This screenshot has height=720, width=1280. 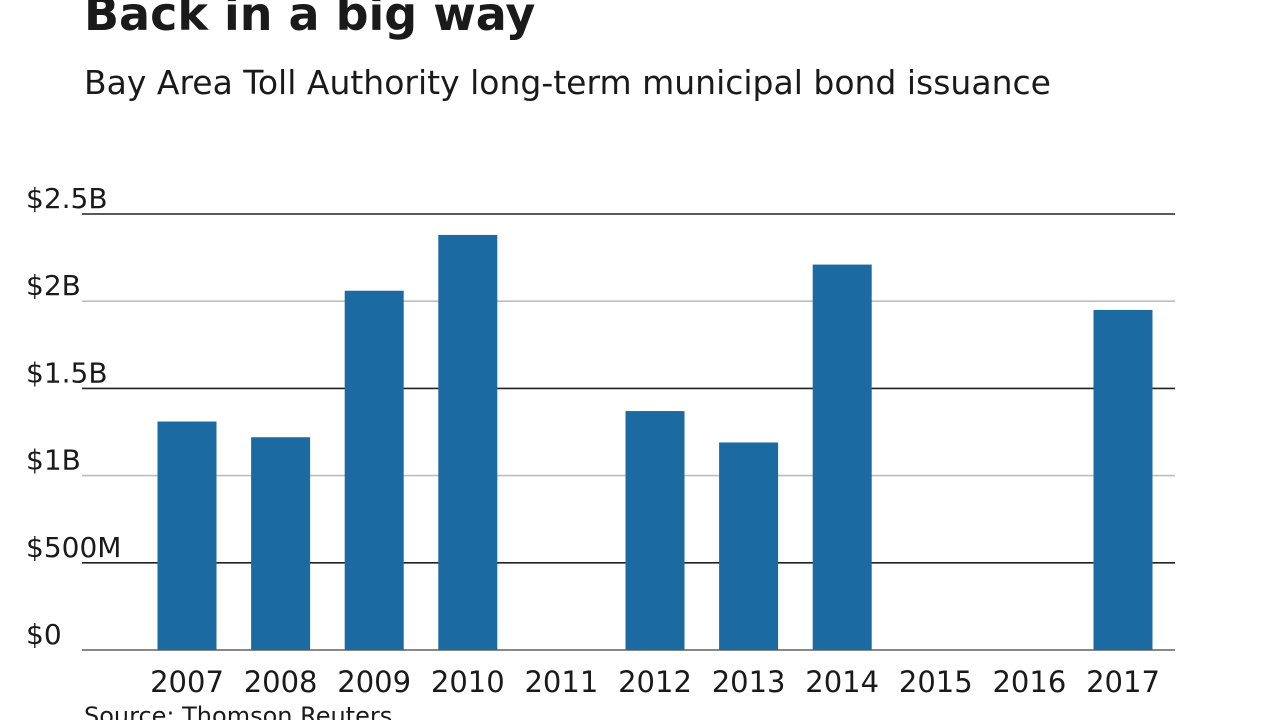 I want to click on bar-2012, so click(x=655, y=530).